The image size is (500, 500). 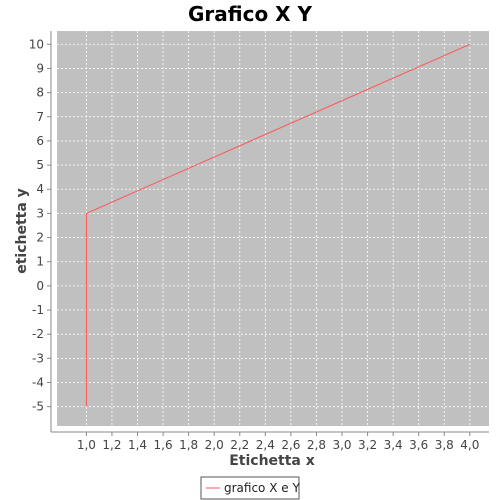 What do you see at coordinates (40, 68) in the screenshot?
I see `y-tick-label: 9` at bounding box center [40, 68].